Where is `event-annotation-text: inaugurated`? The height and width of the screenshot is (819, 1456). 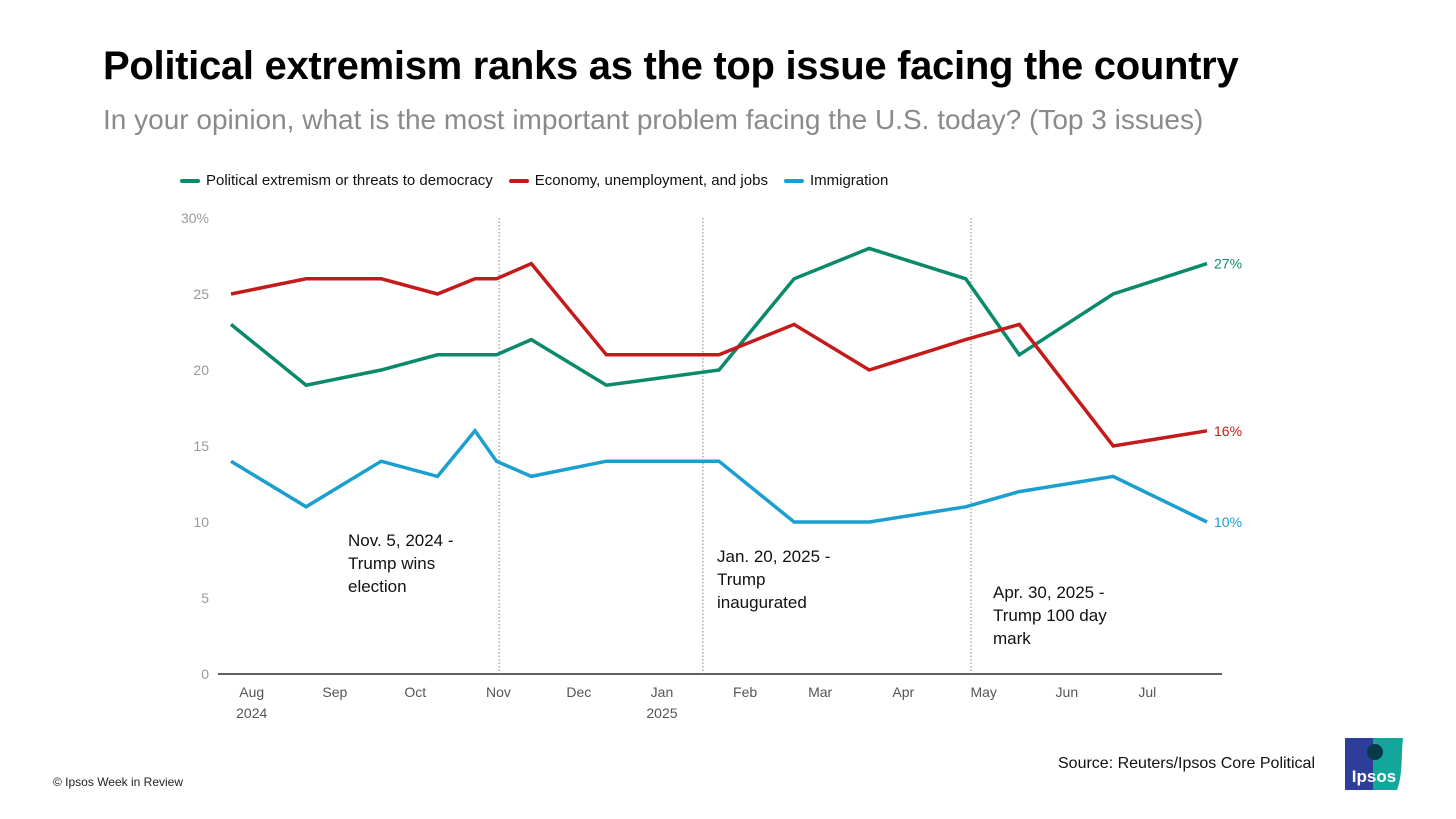 event-annotation-text: inaugurated is located at coordinates (762, 602).